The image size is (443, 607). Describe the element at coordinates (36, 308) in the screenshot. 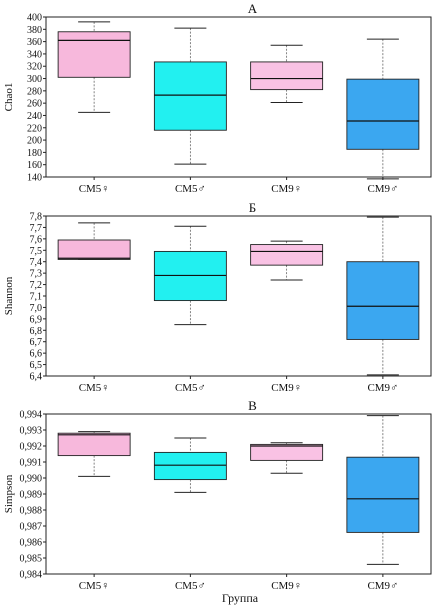

I see `y-tick-label: 7,0` at that location.